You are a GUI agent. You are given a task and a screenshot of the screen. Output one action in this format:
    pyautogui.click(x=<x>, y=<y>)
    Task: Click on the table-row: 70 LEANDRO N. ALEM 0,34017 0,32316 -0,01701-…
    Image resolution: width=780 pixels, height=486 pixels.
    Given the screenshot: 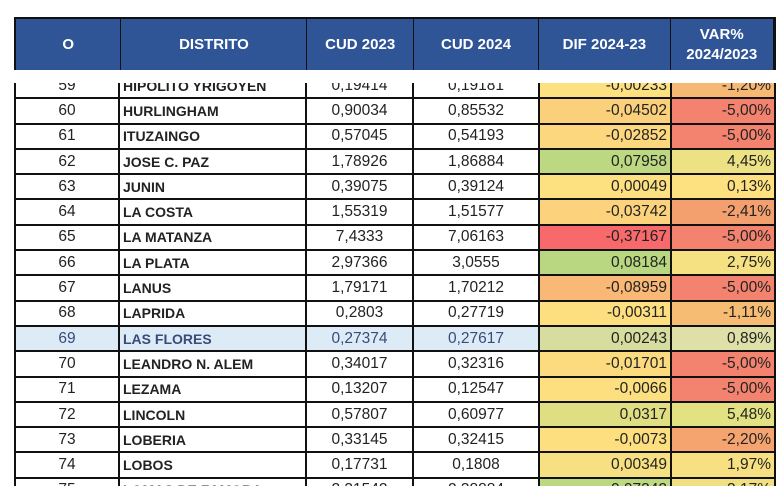 What is the action you would take?
    pyautogui.click(x=395, y=365)
    